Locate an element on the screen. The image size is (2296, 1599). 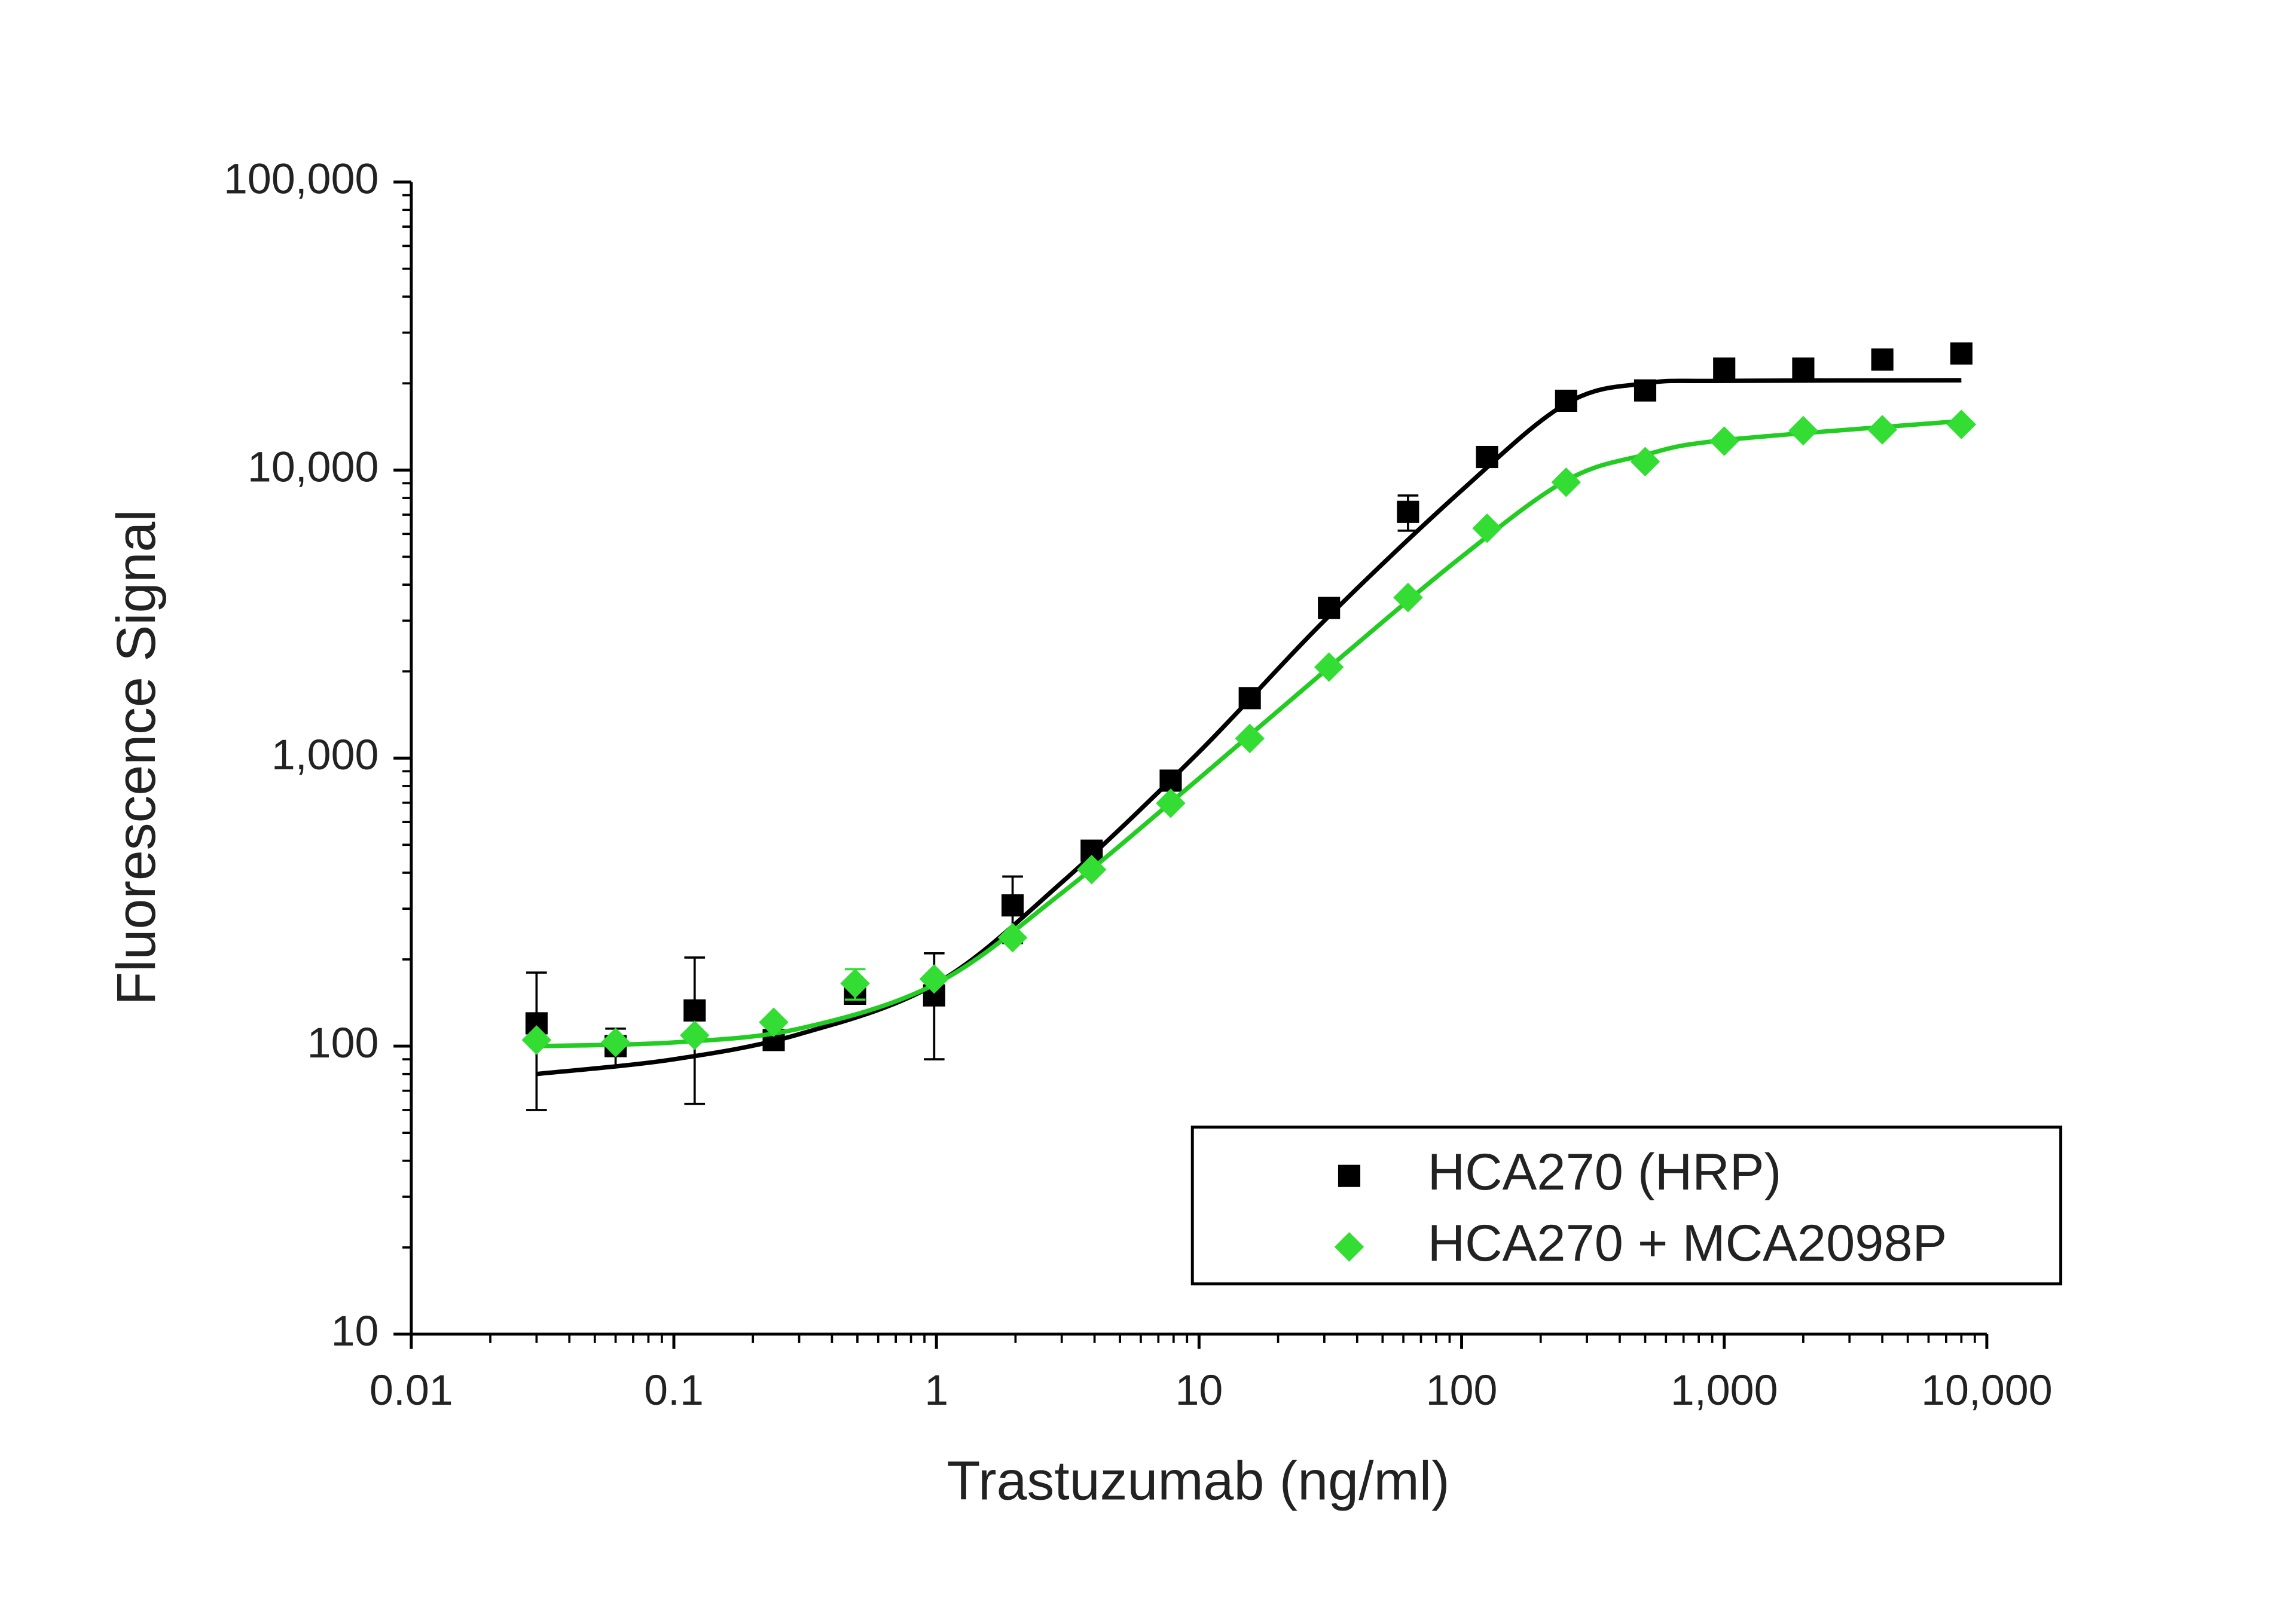
legend-text: HCA270 + MCA2098P is located at coordinates (1687, 1243).